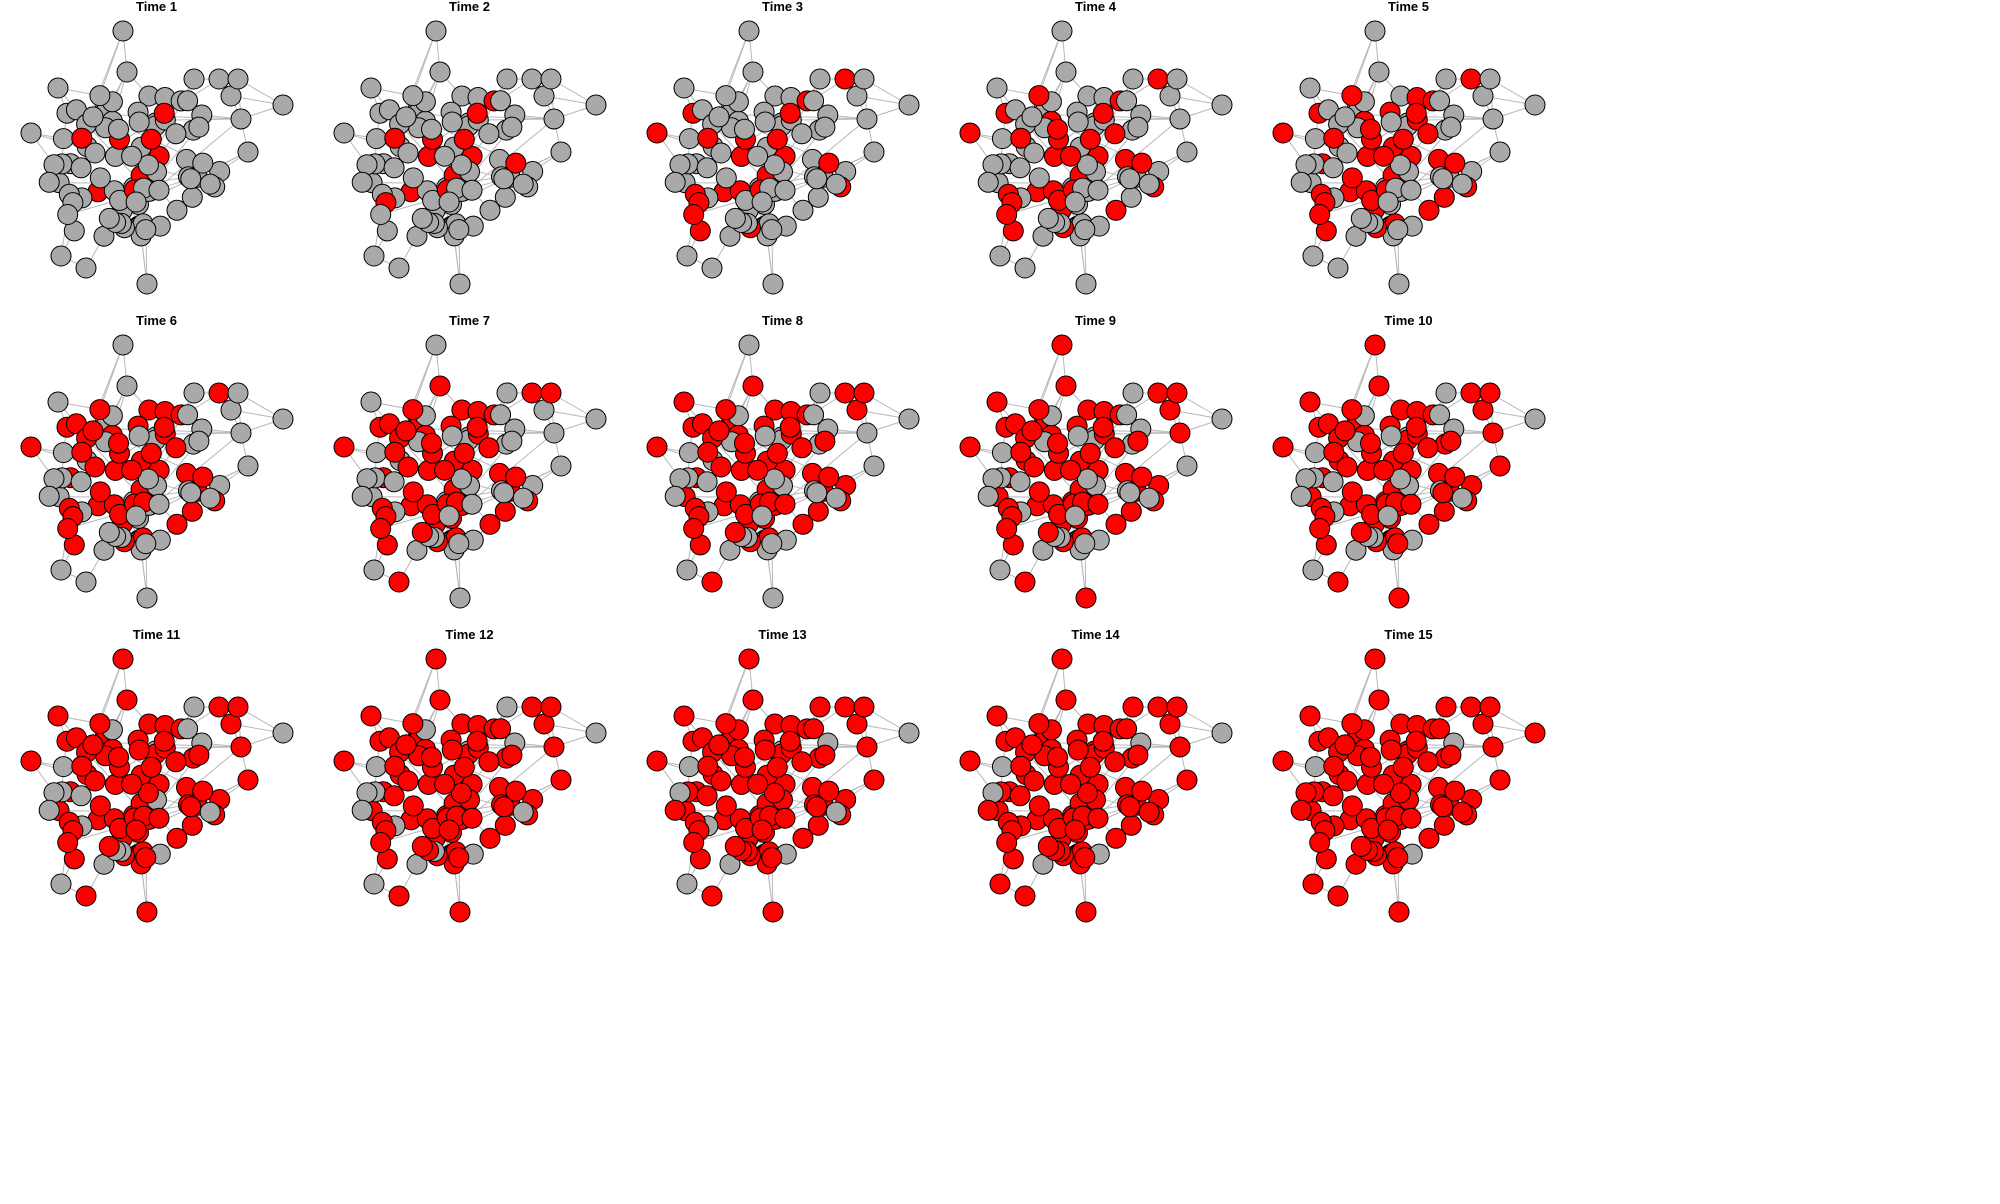 This screenshot has height=1204, width=2000. What do you see at coordinates (782, 320) in the screenshot?
I see `panel-title: Time 8` at bounding box center [782, 320].